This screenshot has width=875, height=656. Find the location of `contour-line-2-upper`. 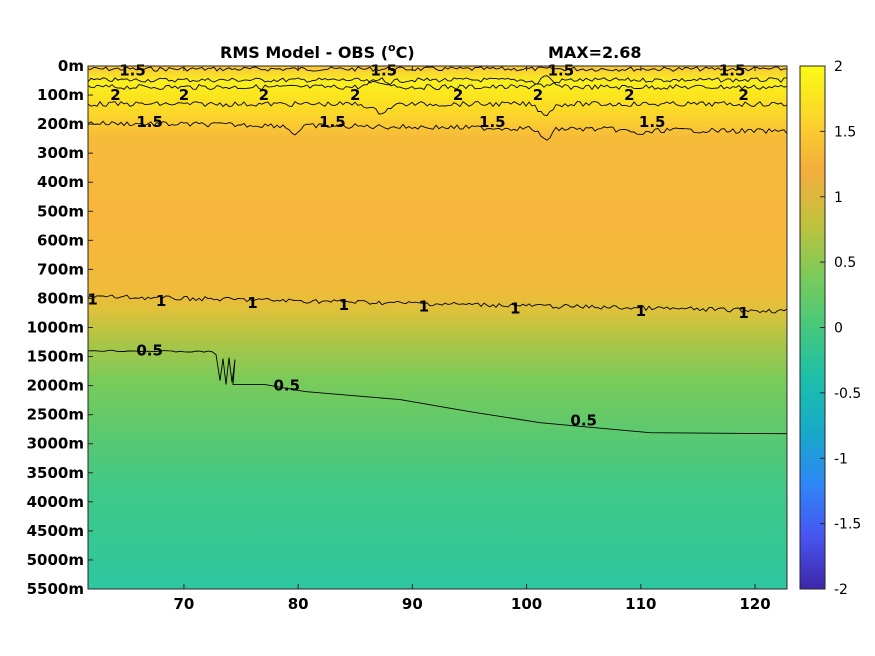

contour-line-2-upper is located at coordinates (437, 83).